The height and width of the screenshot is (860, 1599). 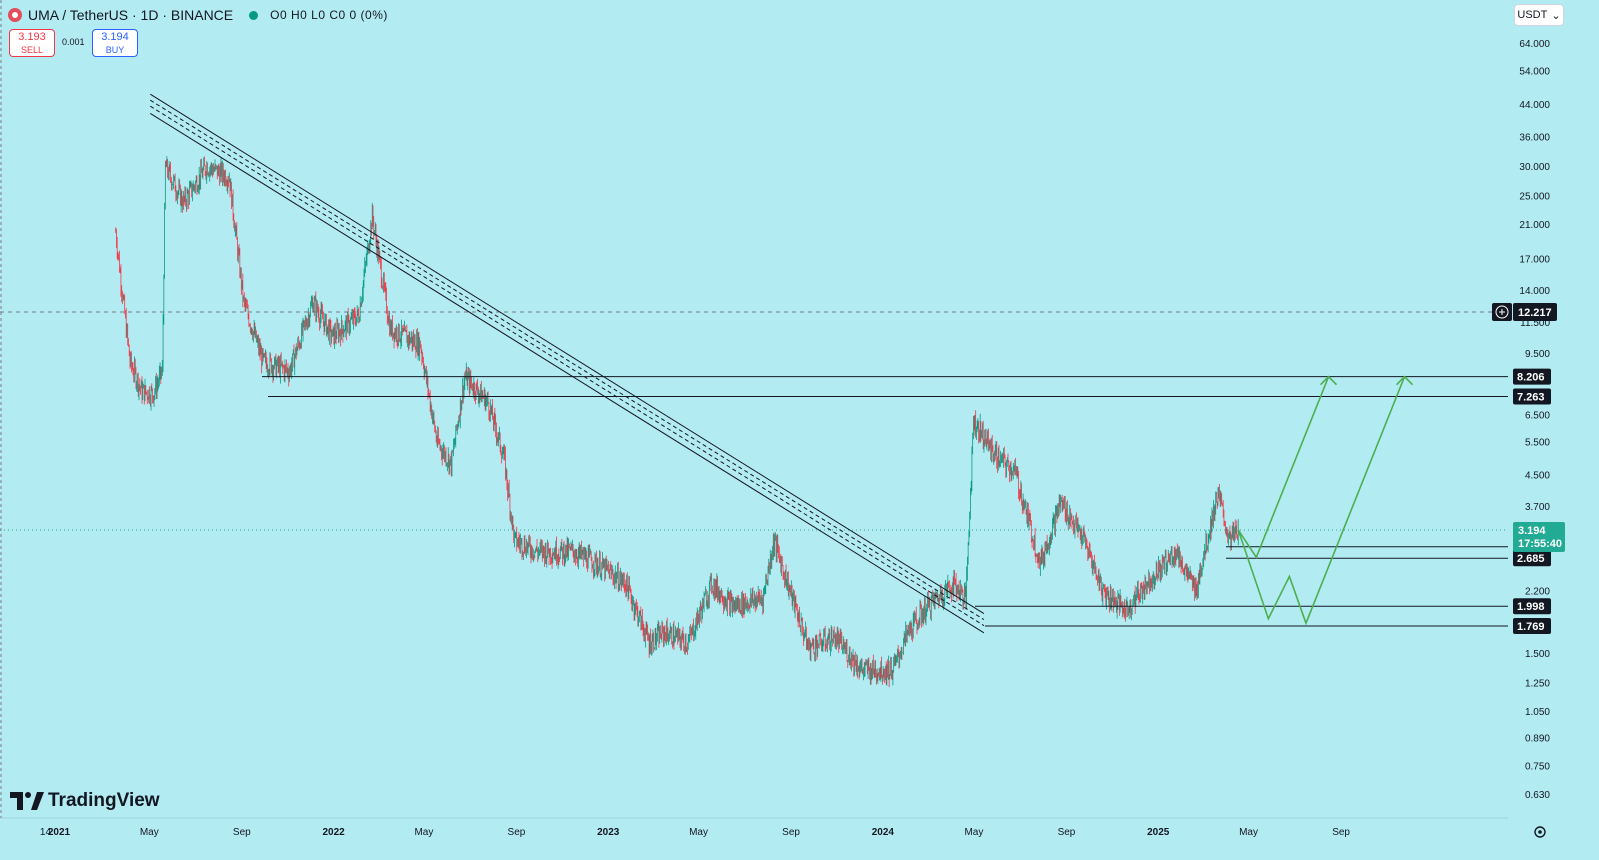 I want to click on uma-logo-icon, so click(x=15, y=15).